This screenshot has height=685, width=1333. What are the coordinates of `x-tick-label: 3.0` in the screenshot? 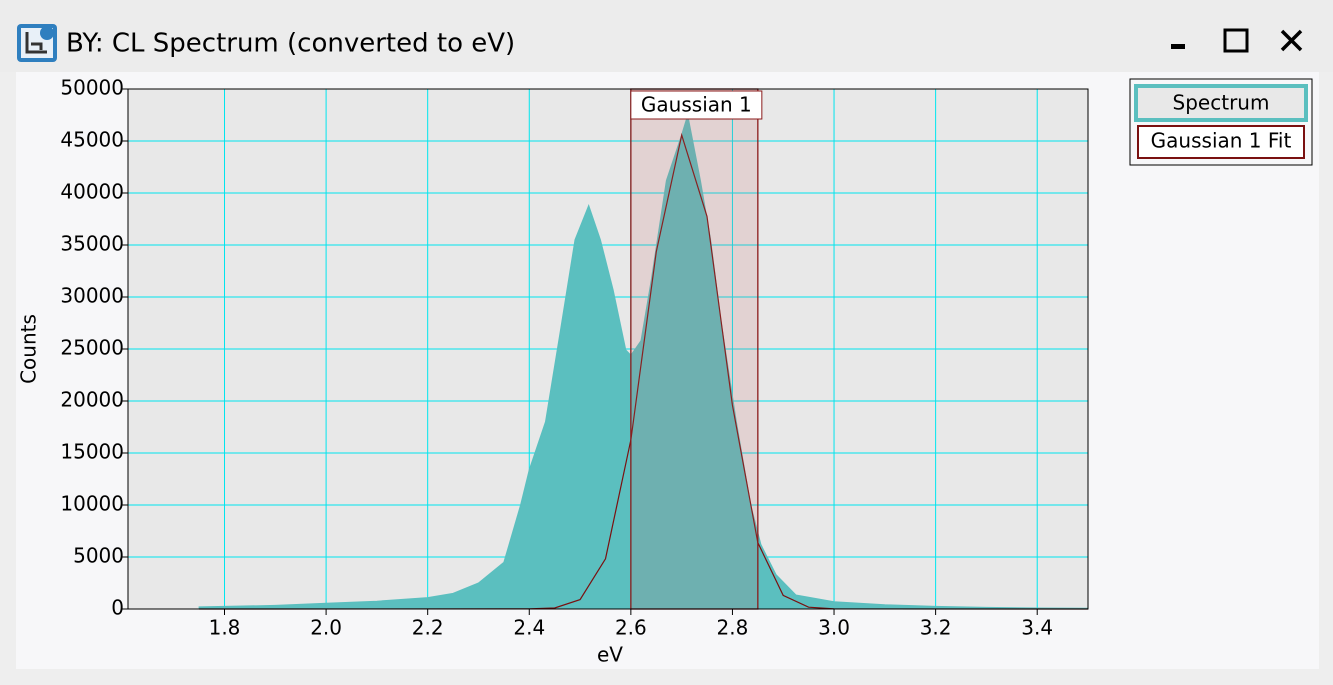 It's located at (834, 628).